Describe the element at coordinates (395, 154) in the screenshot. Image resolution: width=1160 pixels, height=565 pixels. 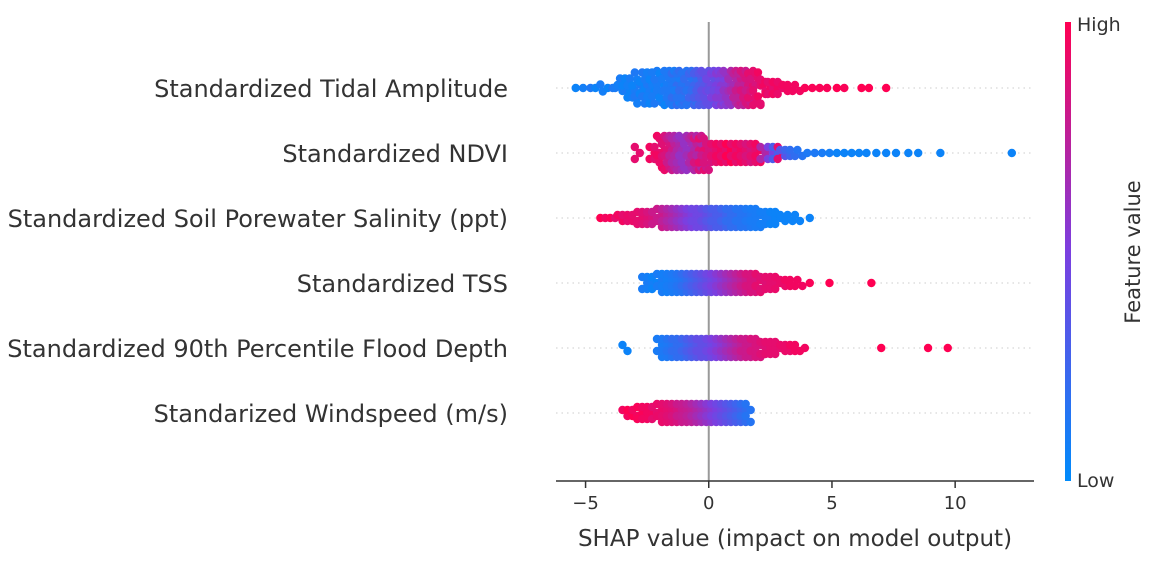
I see `feature-label: Standardized NDVI` at that location.